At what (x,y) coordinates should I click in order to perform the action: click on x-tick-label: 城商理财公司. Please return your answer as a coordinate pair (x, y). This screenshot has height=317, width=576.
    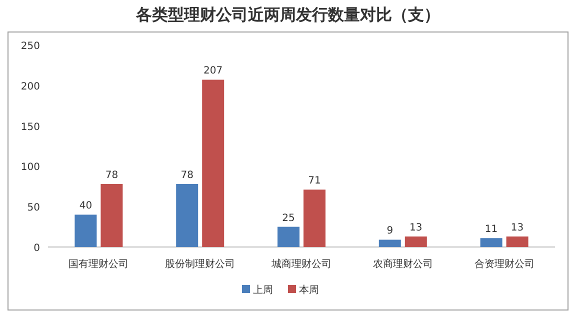
    Looking at the image, I should click on (301, 264).